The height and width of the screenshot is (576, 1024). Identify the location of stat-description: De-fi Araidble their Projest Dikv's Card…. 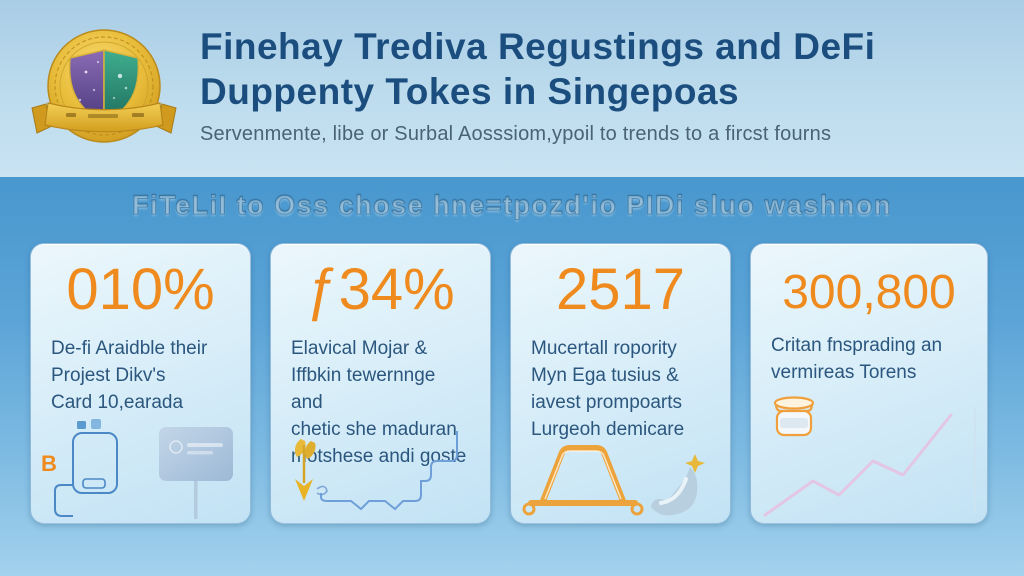
(141, 375).